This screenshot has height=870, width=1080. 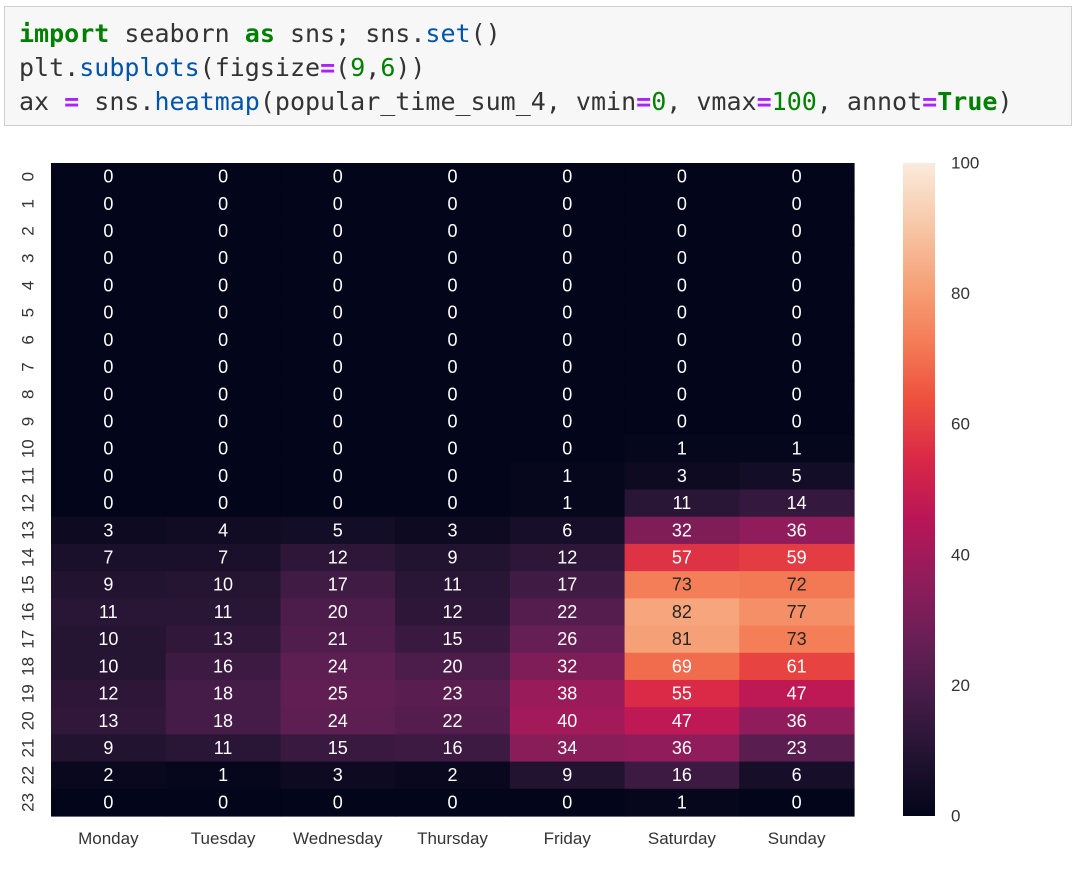 I want to click on y-tick-label: 16, so click(x=28, y=611).